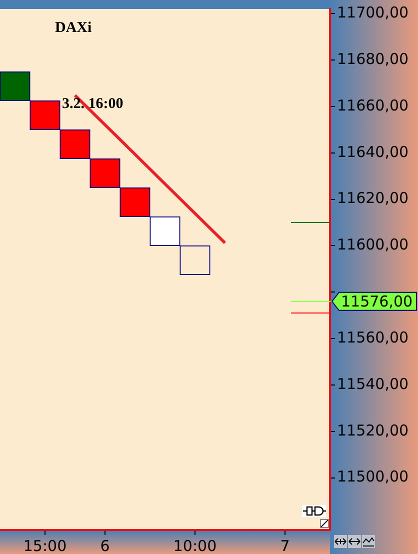  What do you see at coordinates (93, 104) in the screenshot?
I see `annotation: 3.2. 16:00` at bounding box center [93, 104].